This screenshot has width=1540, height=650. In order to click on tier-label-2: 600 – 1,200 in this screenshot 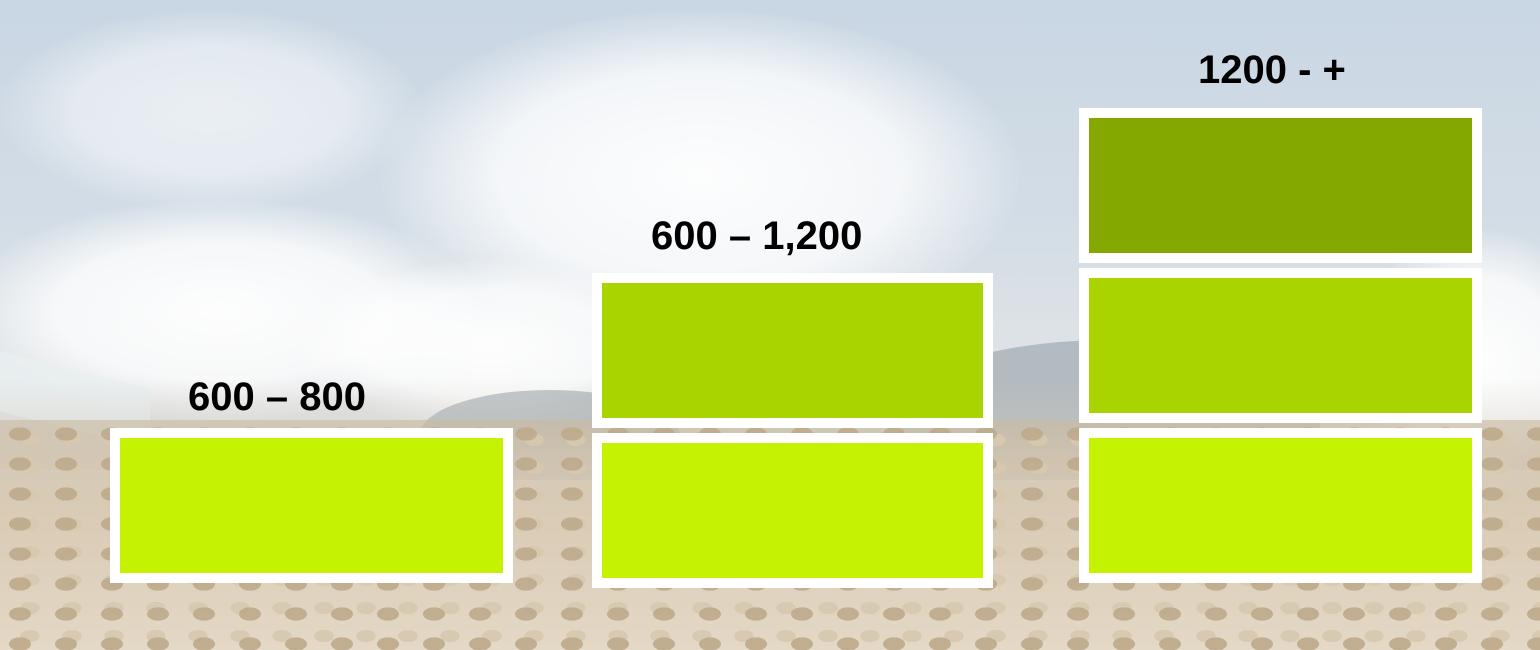, I will do `click(757, 236)`.